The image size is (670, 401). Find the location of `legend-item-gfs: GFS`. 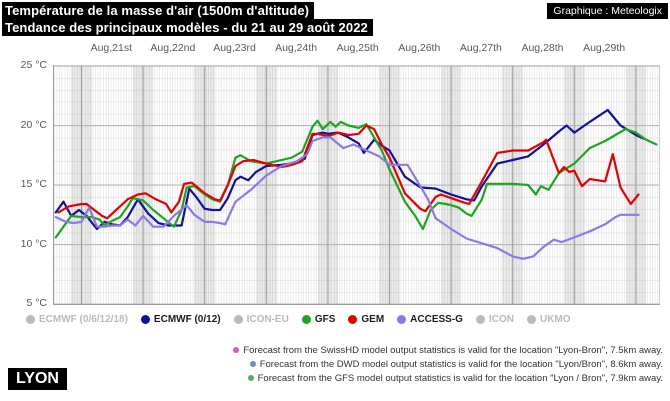

legend-item-gfs: GFS is located at coordinates (318, 319).